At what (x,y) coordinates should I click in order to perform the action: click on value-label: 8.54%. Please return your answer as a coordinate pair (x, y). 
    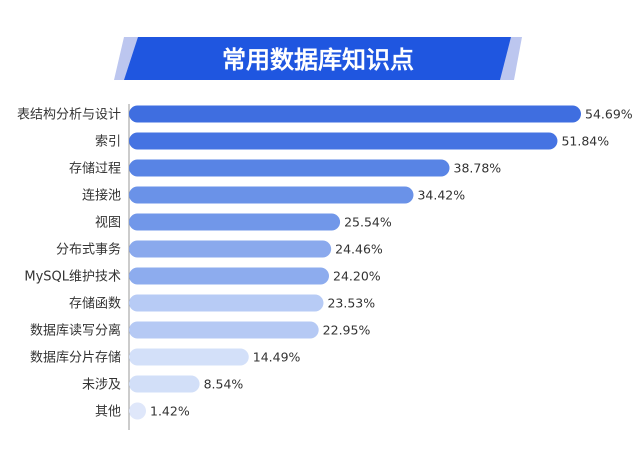
    Looking at the image, I should click on (224, 384).